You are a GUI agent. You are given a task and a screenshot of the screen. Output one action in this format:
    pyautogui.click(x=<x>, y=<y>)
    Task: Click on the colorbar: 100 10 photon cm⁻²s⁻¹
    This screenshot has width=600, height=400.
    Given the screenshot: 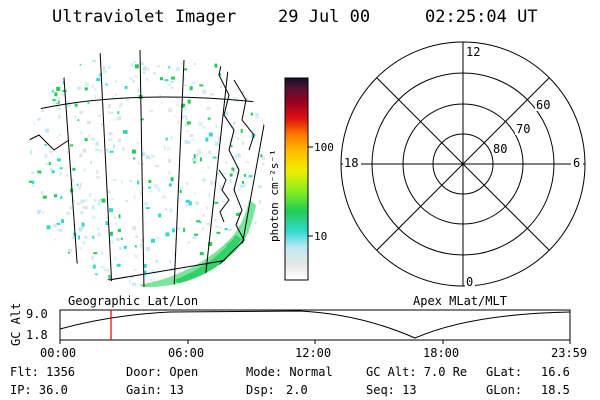 What is the action you would take?
    pyautogui.click(x=301, y=179)
    